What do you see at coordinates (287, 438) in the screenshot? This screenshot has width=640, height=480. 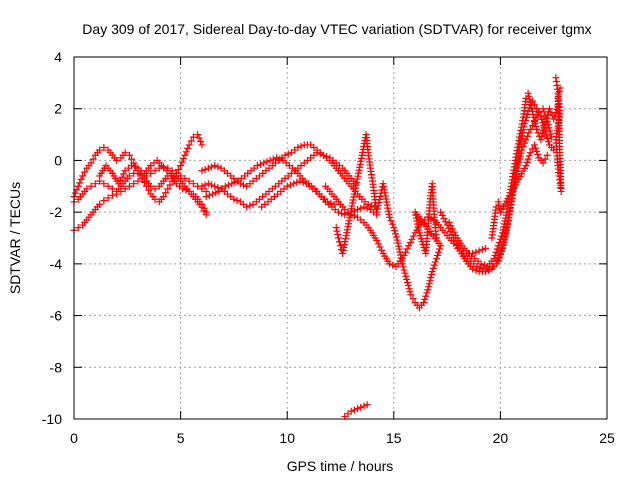 I see `x-tick-label: 10` at bounding box center [287, 438].